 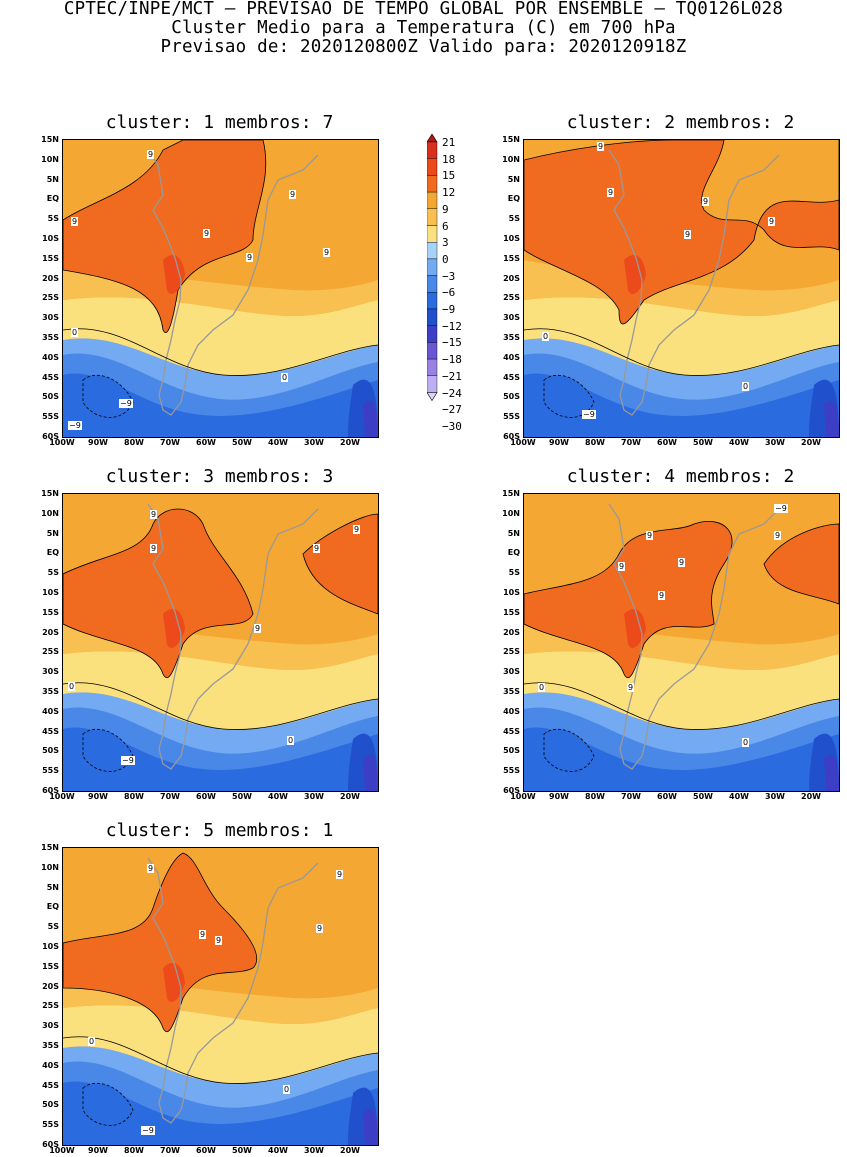 What do you see at coordinates (449, 142) in the screenshot?
I see `colorbar-tick-label: 21` at bounding box center [449, 142].